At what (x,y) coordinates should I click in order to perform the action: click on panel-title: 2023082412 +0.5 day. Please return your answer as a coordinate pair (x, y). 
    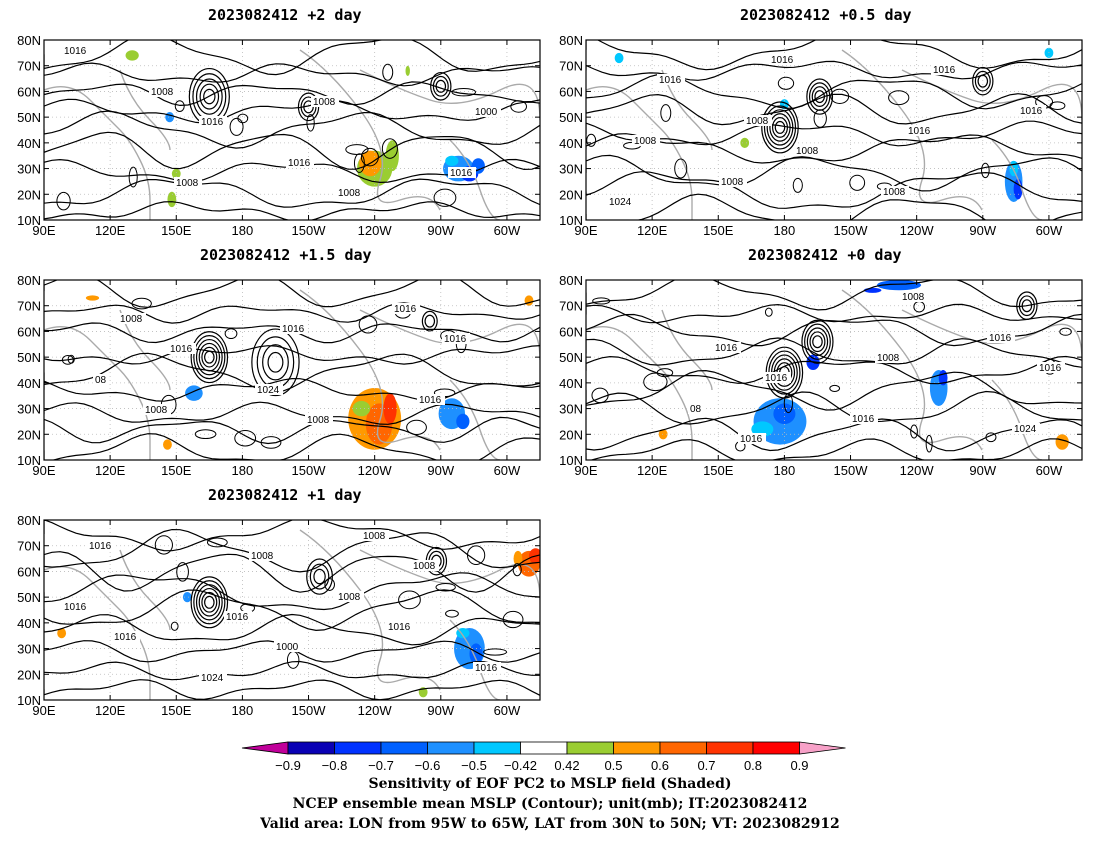
    Looking at the image, I should click on (826, 15).